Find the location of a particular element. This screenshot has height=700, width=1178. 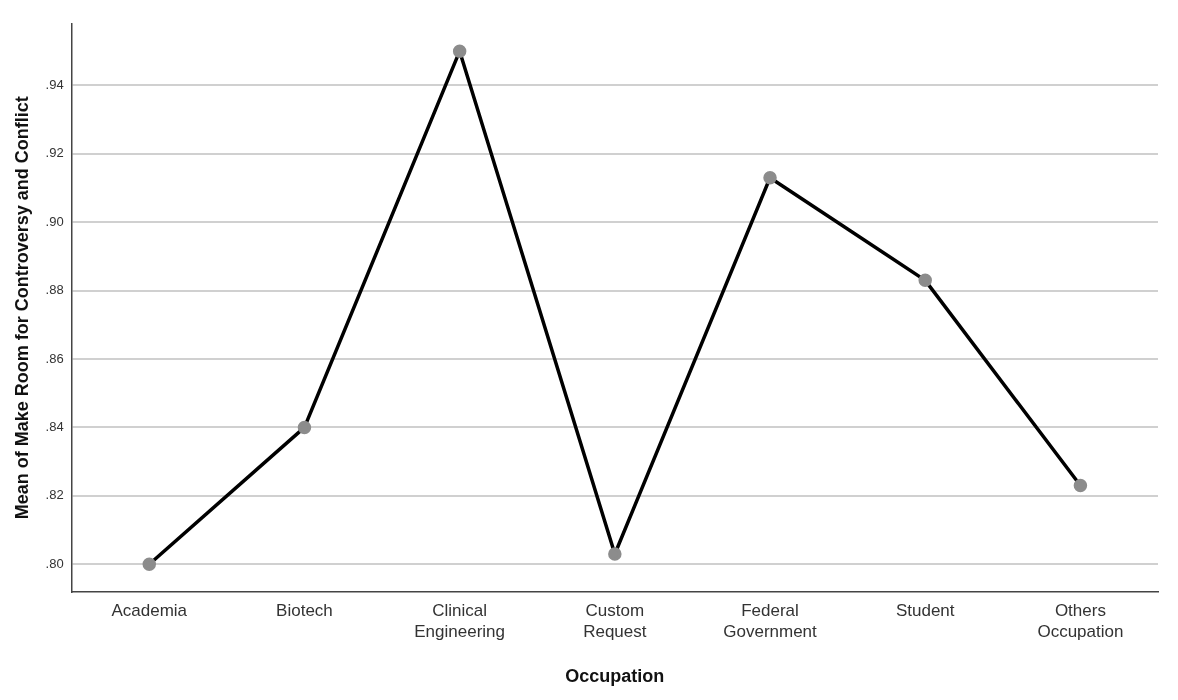

x-tick-label: Others Occupation is located at coordinates (1080, 621).